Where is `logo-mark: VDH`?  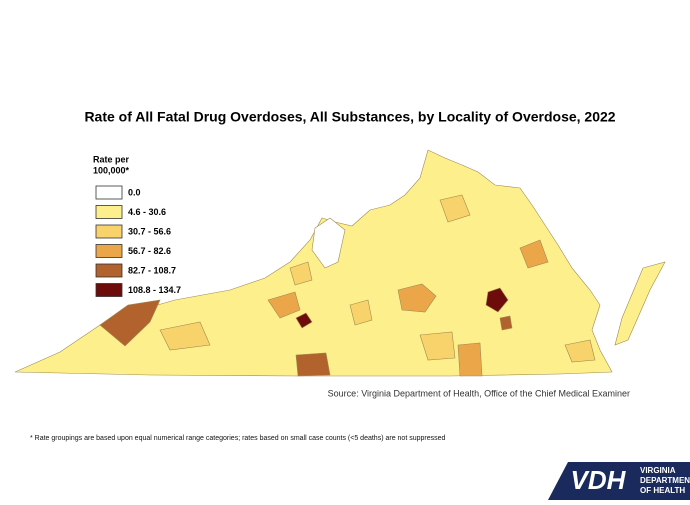
logo-mark: VDH is located at coordinates (599, 480).